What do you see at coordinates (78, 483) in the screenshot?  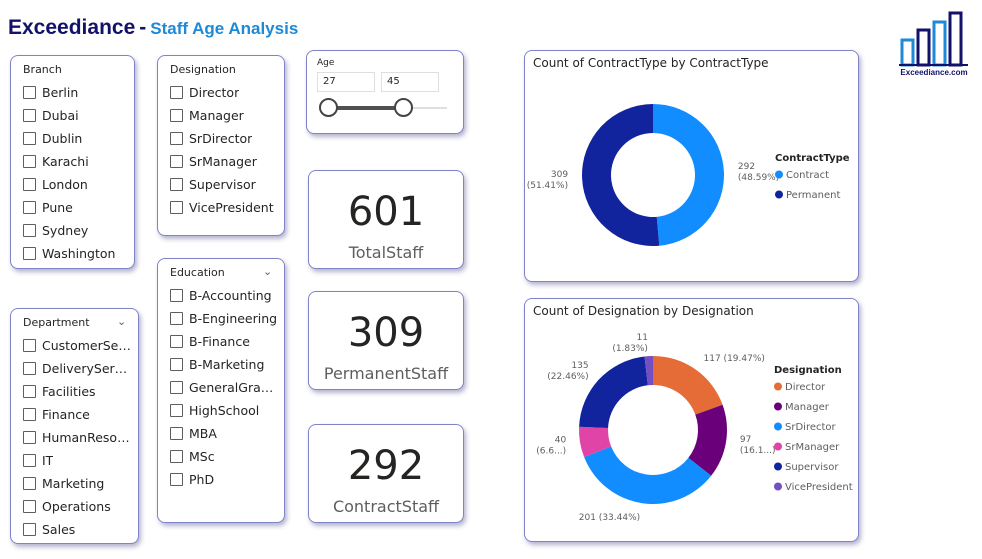 I see `department-item: Marketing` at bounding box center [78, 483].